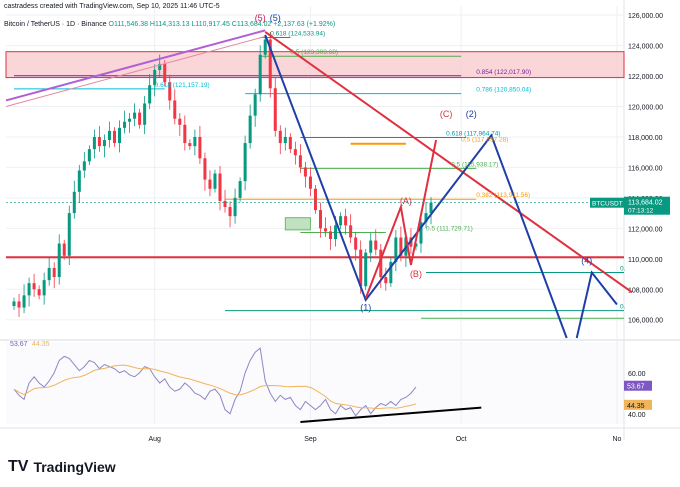  I want to click on rsi-ma-tag-bg, so click(638, 404).